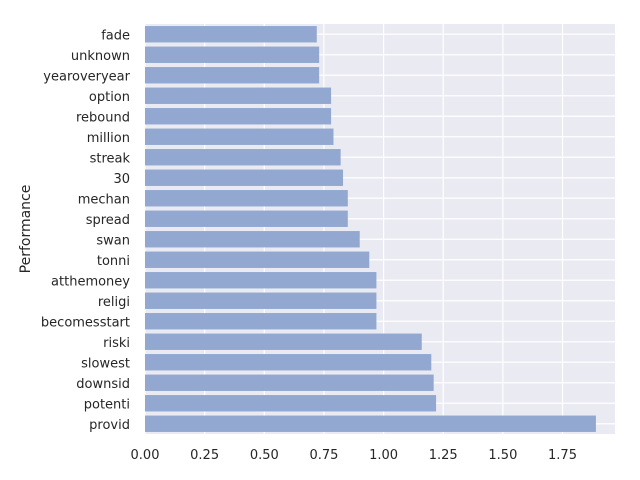 The width and height of the screenshot is (640, 480). I want to click on x-tick-labels: 0.00 0.25 0.50 0.75 1.00 1.25 1.50 1.75, so click(354, 455).